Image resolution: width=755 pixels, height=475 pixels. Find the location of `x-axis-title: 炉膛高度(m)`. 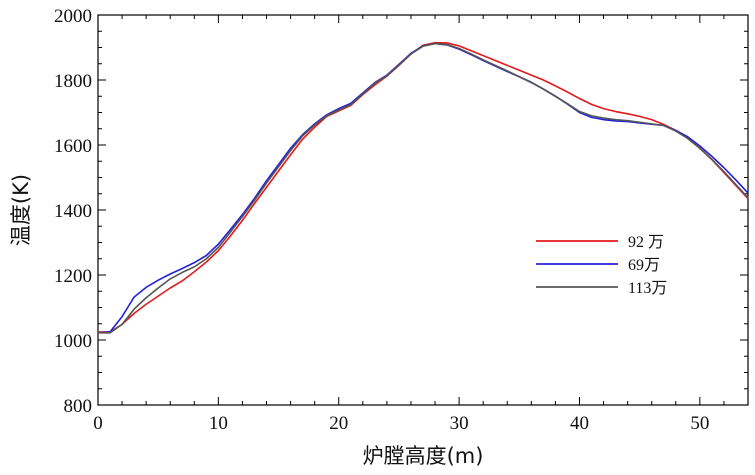

x-axis-title: 炉膛高度(m) is located at coordinates (423, 456).